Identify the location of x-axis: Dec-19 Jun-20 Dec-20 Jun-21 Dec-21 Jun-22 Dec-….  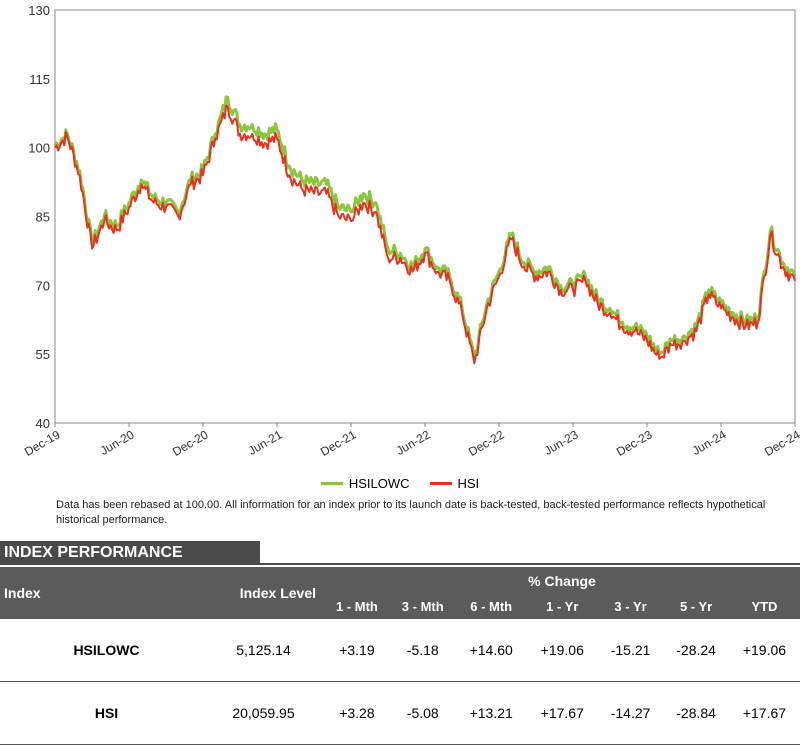
(411, 441).